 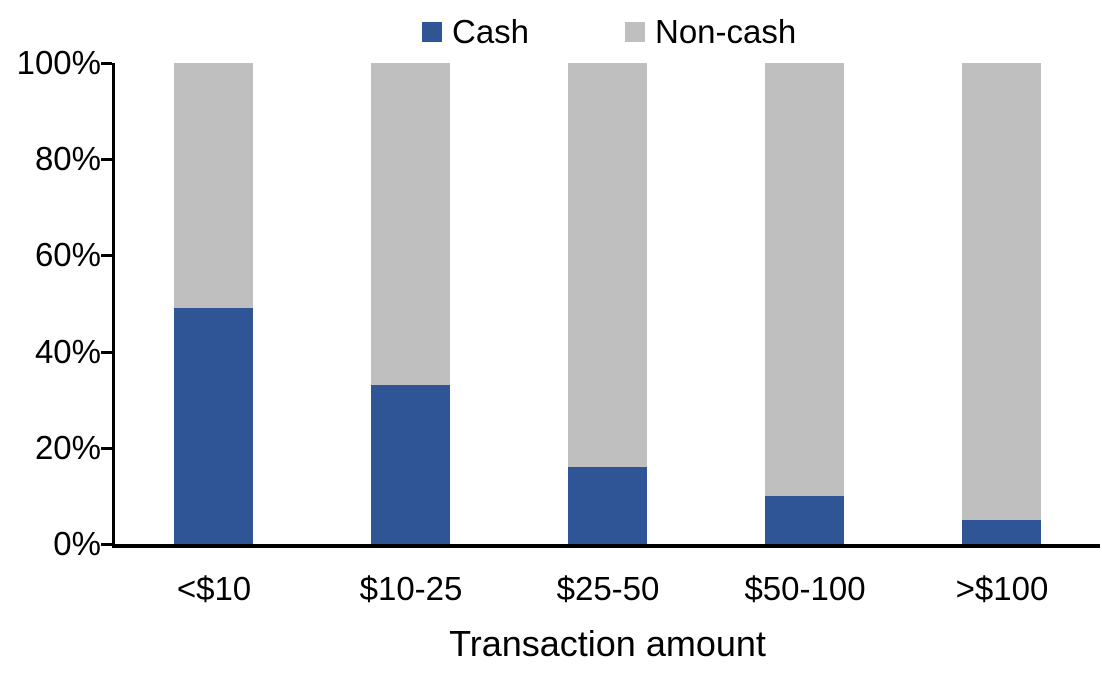 I want to click on x-axis-line, so click(x=606, y=546).